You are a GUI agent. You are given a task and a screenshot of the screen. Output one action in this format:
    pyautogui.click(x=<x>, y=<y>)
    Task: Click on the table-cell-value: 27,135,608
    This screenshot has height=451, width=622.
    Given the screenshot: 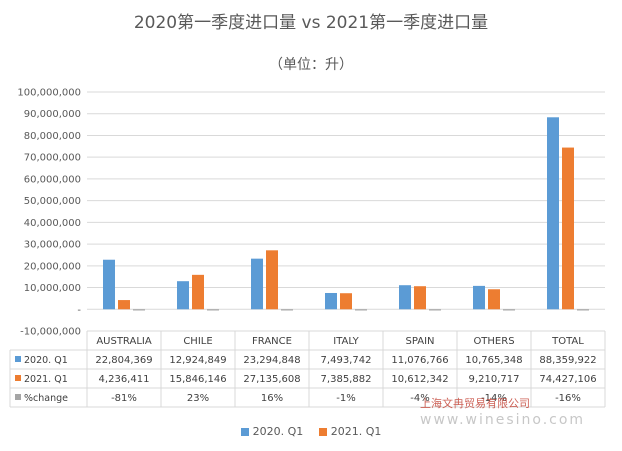 What is the action you would take?
    pyautogui.click(x=271, y=379)
    